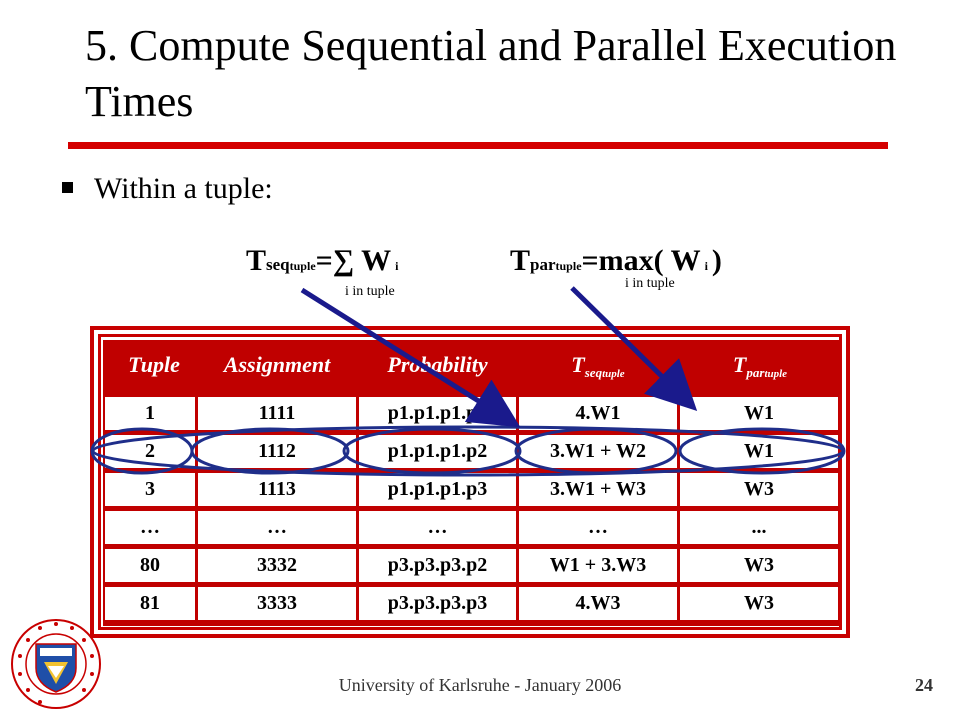  Describe the element at coordinates (277, 413) in the screenshot. I see `cell-assignment: 1111` at that location.